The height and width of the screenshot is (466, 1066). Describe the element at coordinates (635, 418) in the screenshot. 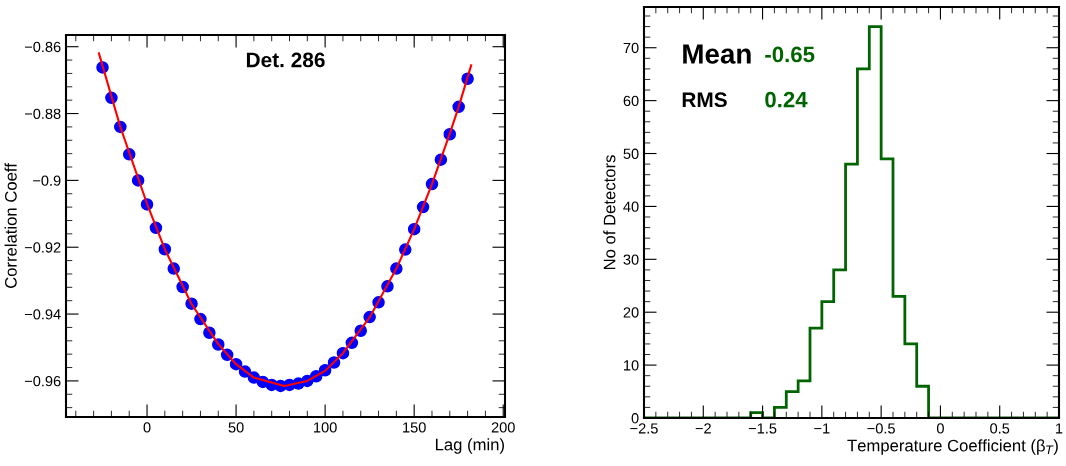

I see `y-tick-label: 0` at that location.